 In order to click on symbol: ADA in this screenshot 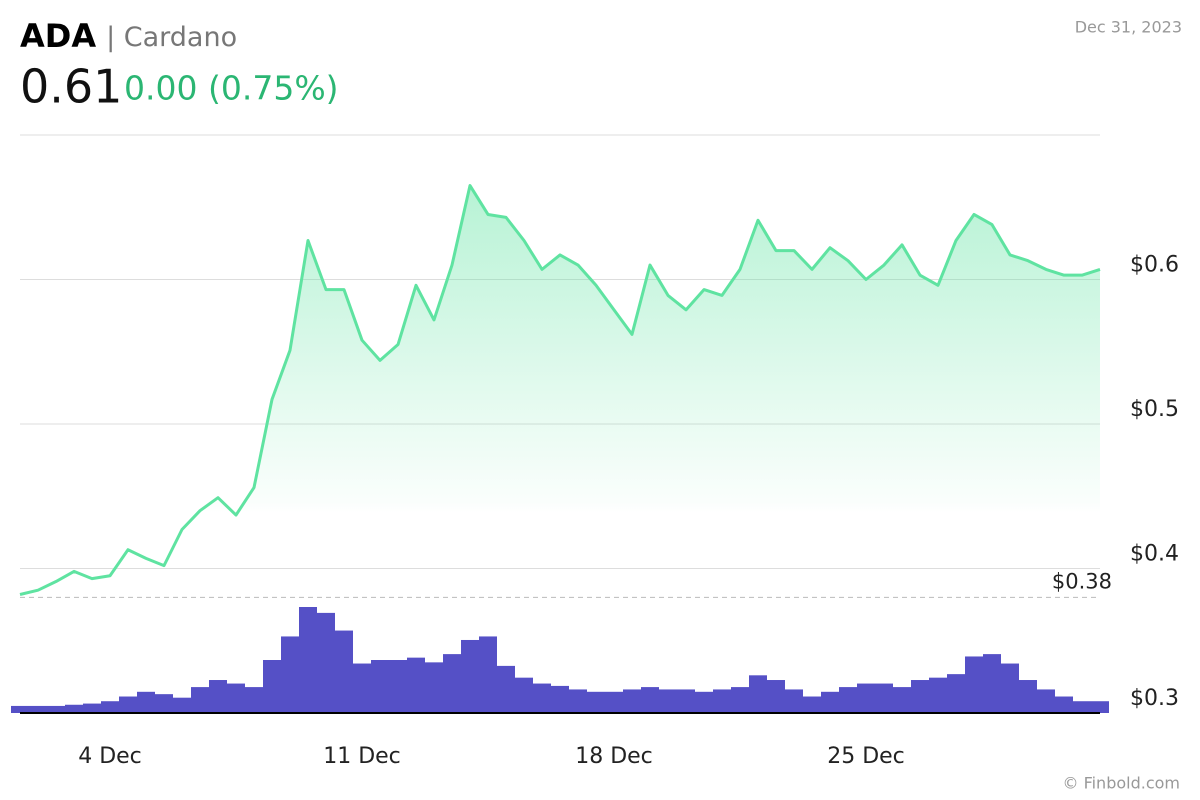, I will do `click(58, 36)`.